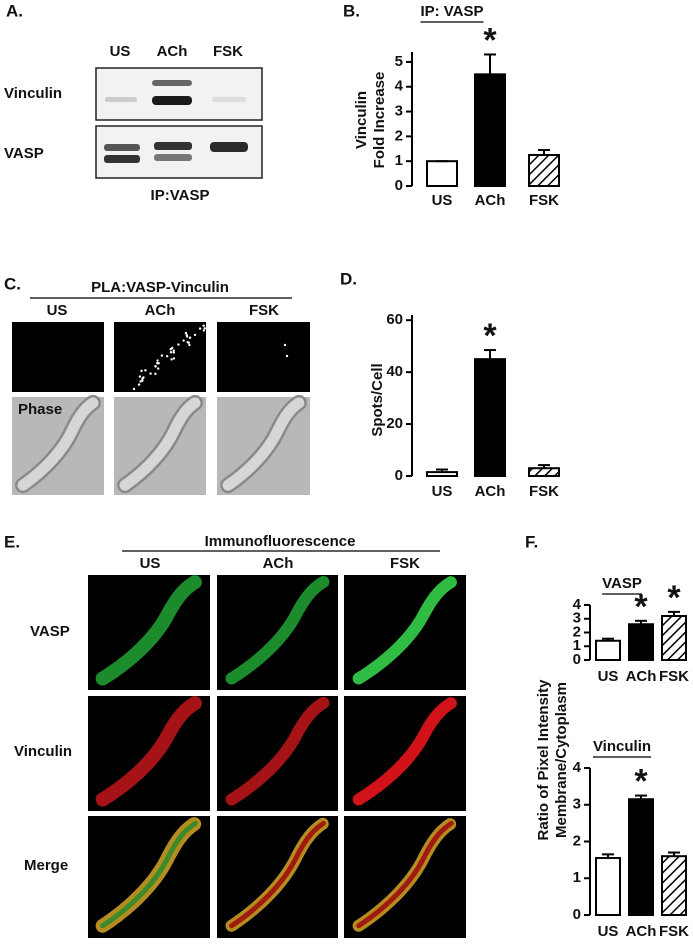 The height and width of the screenshot is (952, 693). I want to click on panel-letter: B., so click(351, 10).